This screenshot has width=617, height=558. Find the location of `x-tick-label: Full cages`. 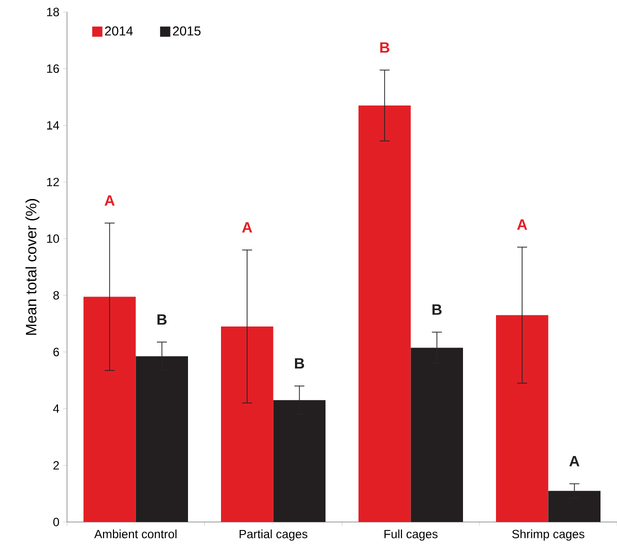

x-tick-label: Full cages is located at coordinates (411, 535).